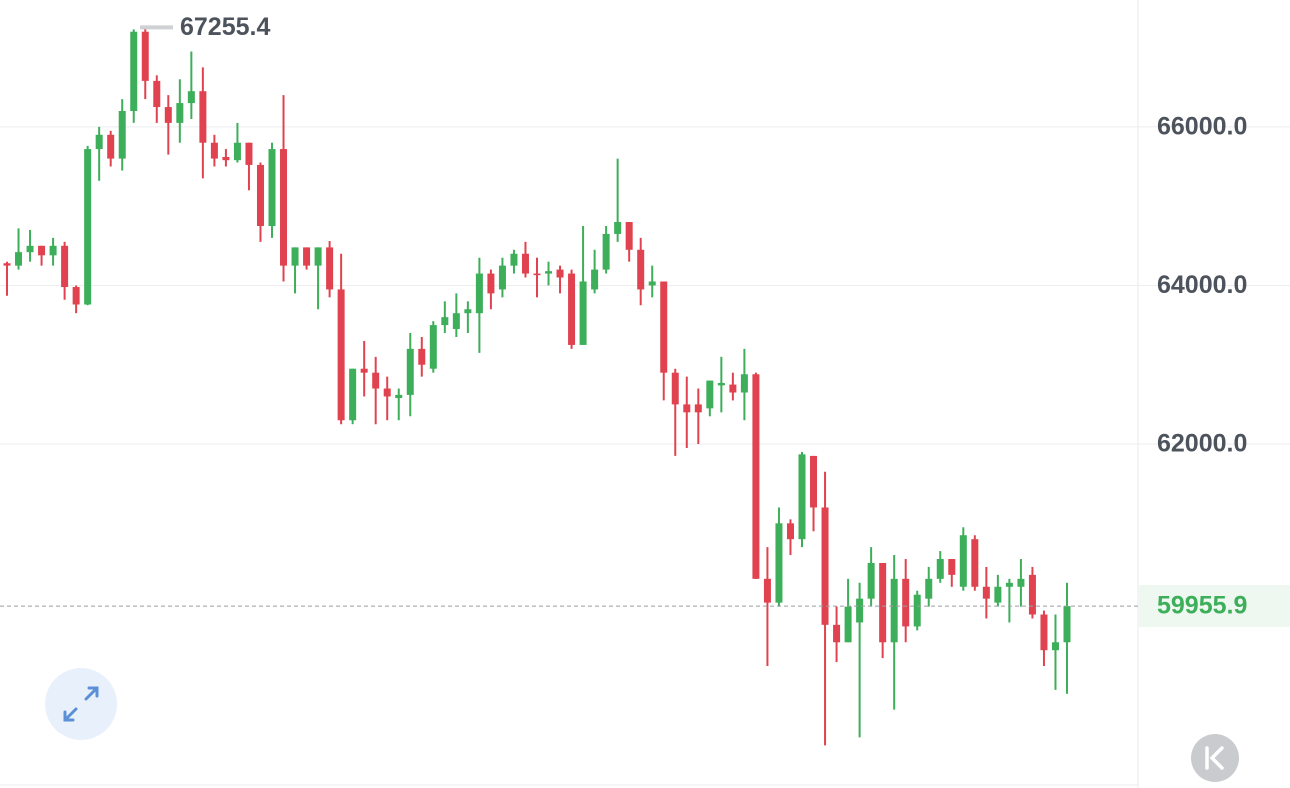 This screenshot has height=788, width=1290. Describe the element at coordinates (1202, 444) in the screenshot. I see `y-tick-label: 62000.0` at that location.